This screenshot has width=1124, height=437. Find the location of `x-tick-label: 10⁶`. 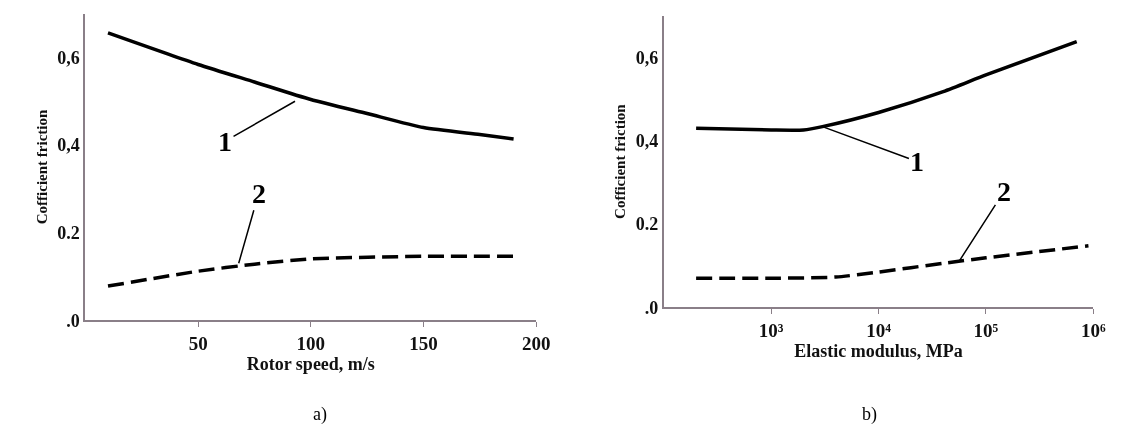

x-tick-label: 10⁶ is located at coordinates (1093, 331).